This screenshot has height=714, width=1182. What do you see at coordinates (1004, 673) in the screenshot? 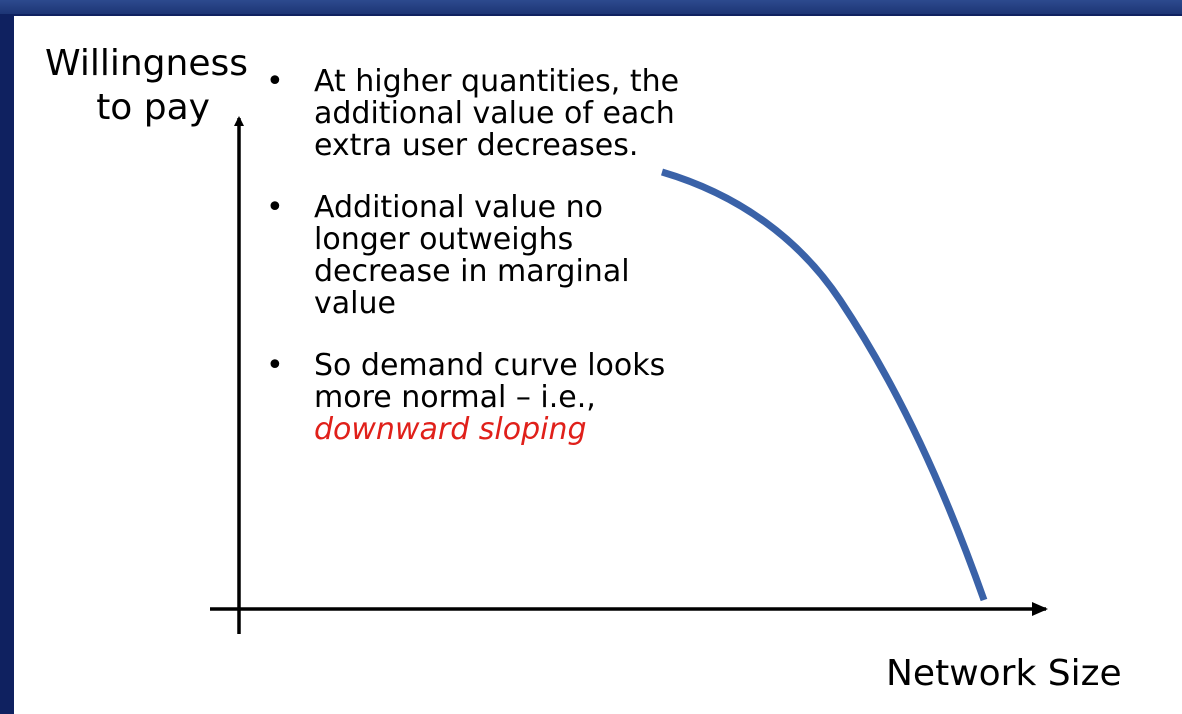
I see `x-axis-label: Network Size` at bounding box center [1004, 673].